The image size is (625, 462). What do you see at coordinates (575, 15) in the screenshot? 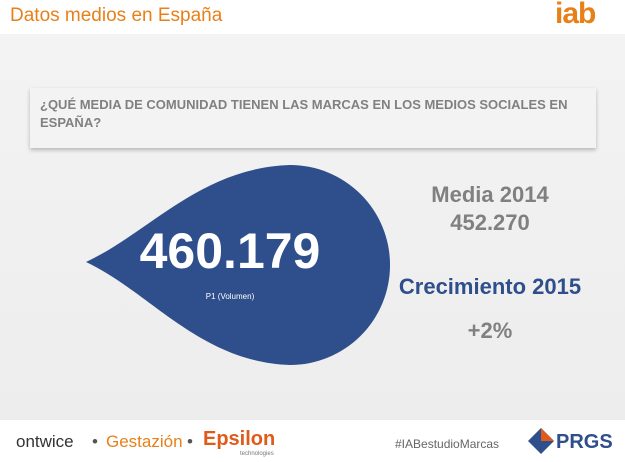
I see `logo: iab` at bounding box center [575, 15].